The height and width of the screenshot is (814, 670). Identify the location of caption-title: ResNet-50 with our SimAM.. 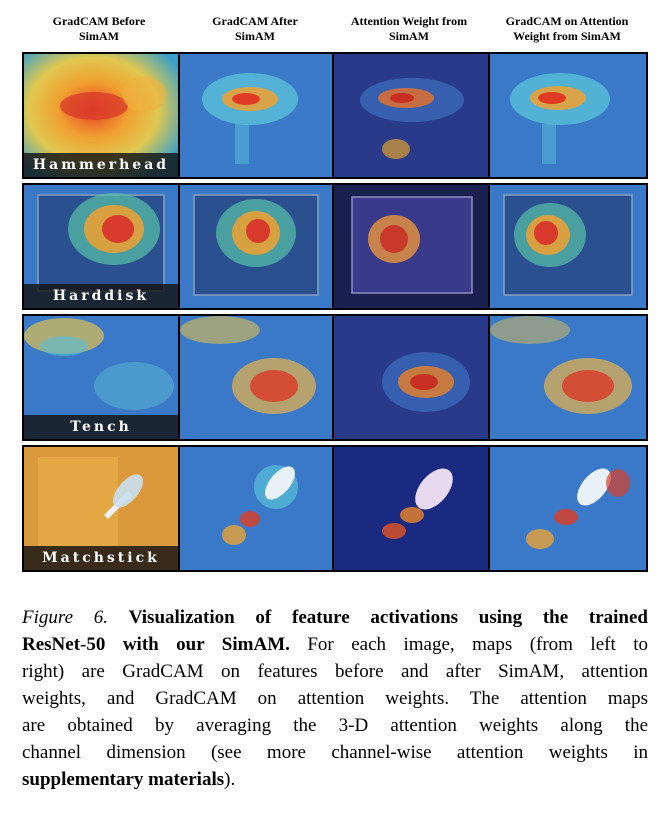
(156, 644).